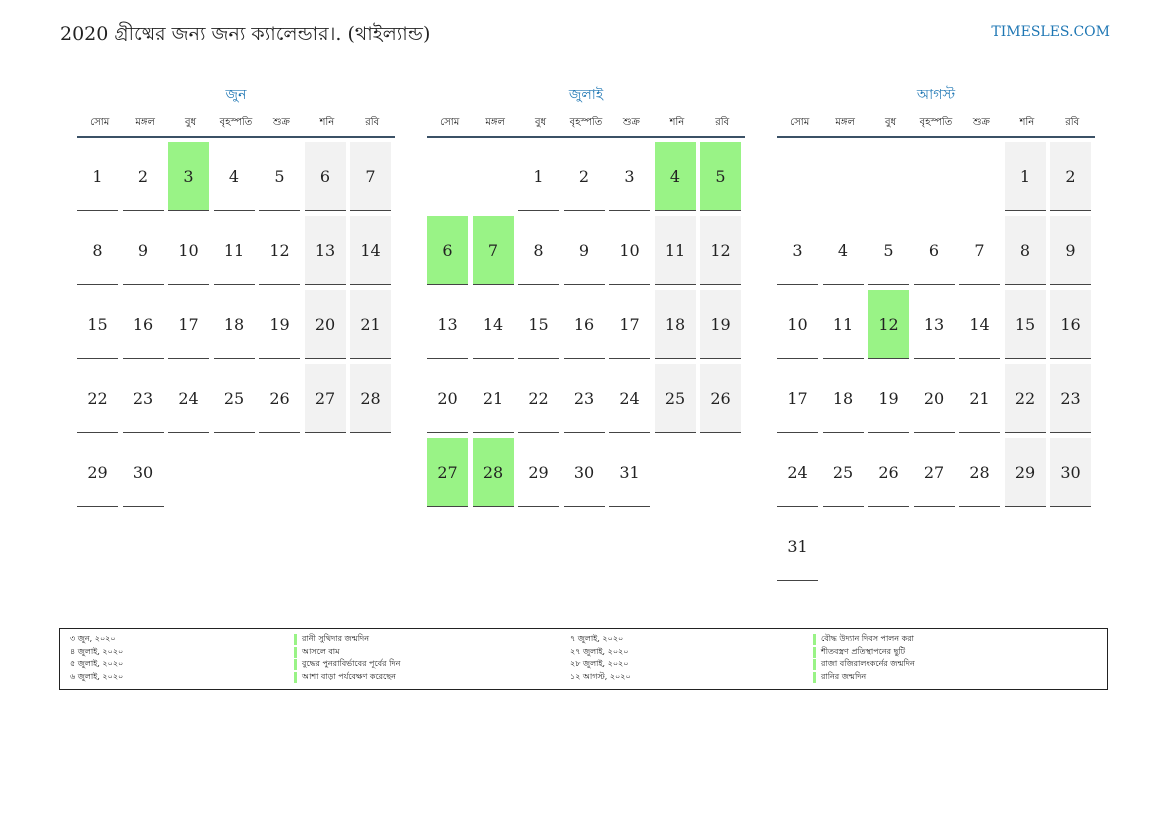  I want to click on legend-holiday-name: শীতবস্ত্রণ প্রতিস্থাপনের ছুটি, so click(863, 651).